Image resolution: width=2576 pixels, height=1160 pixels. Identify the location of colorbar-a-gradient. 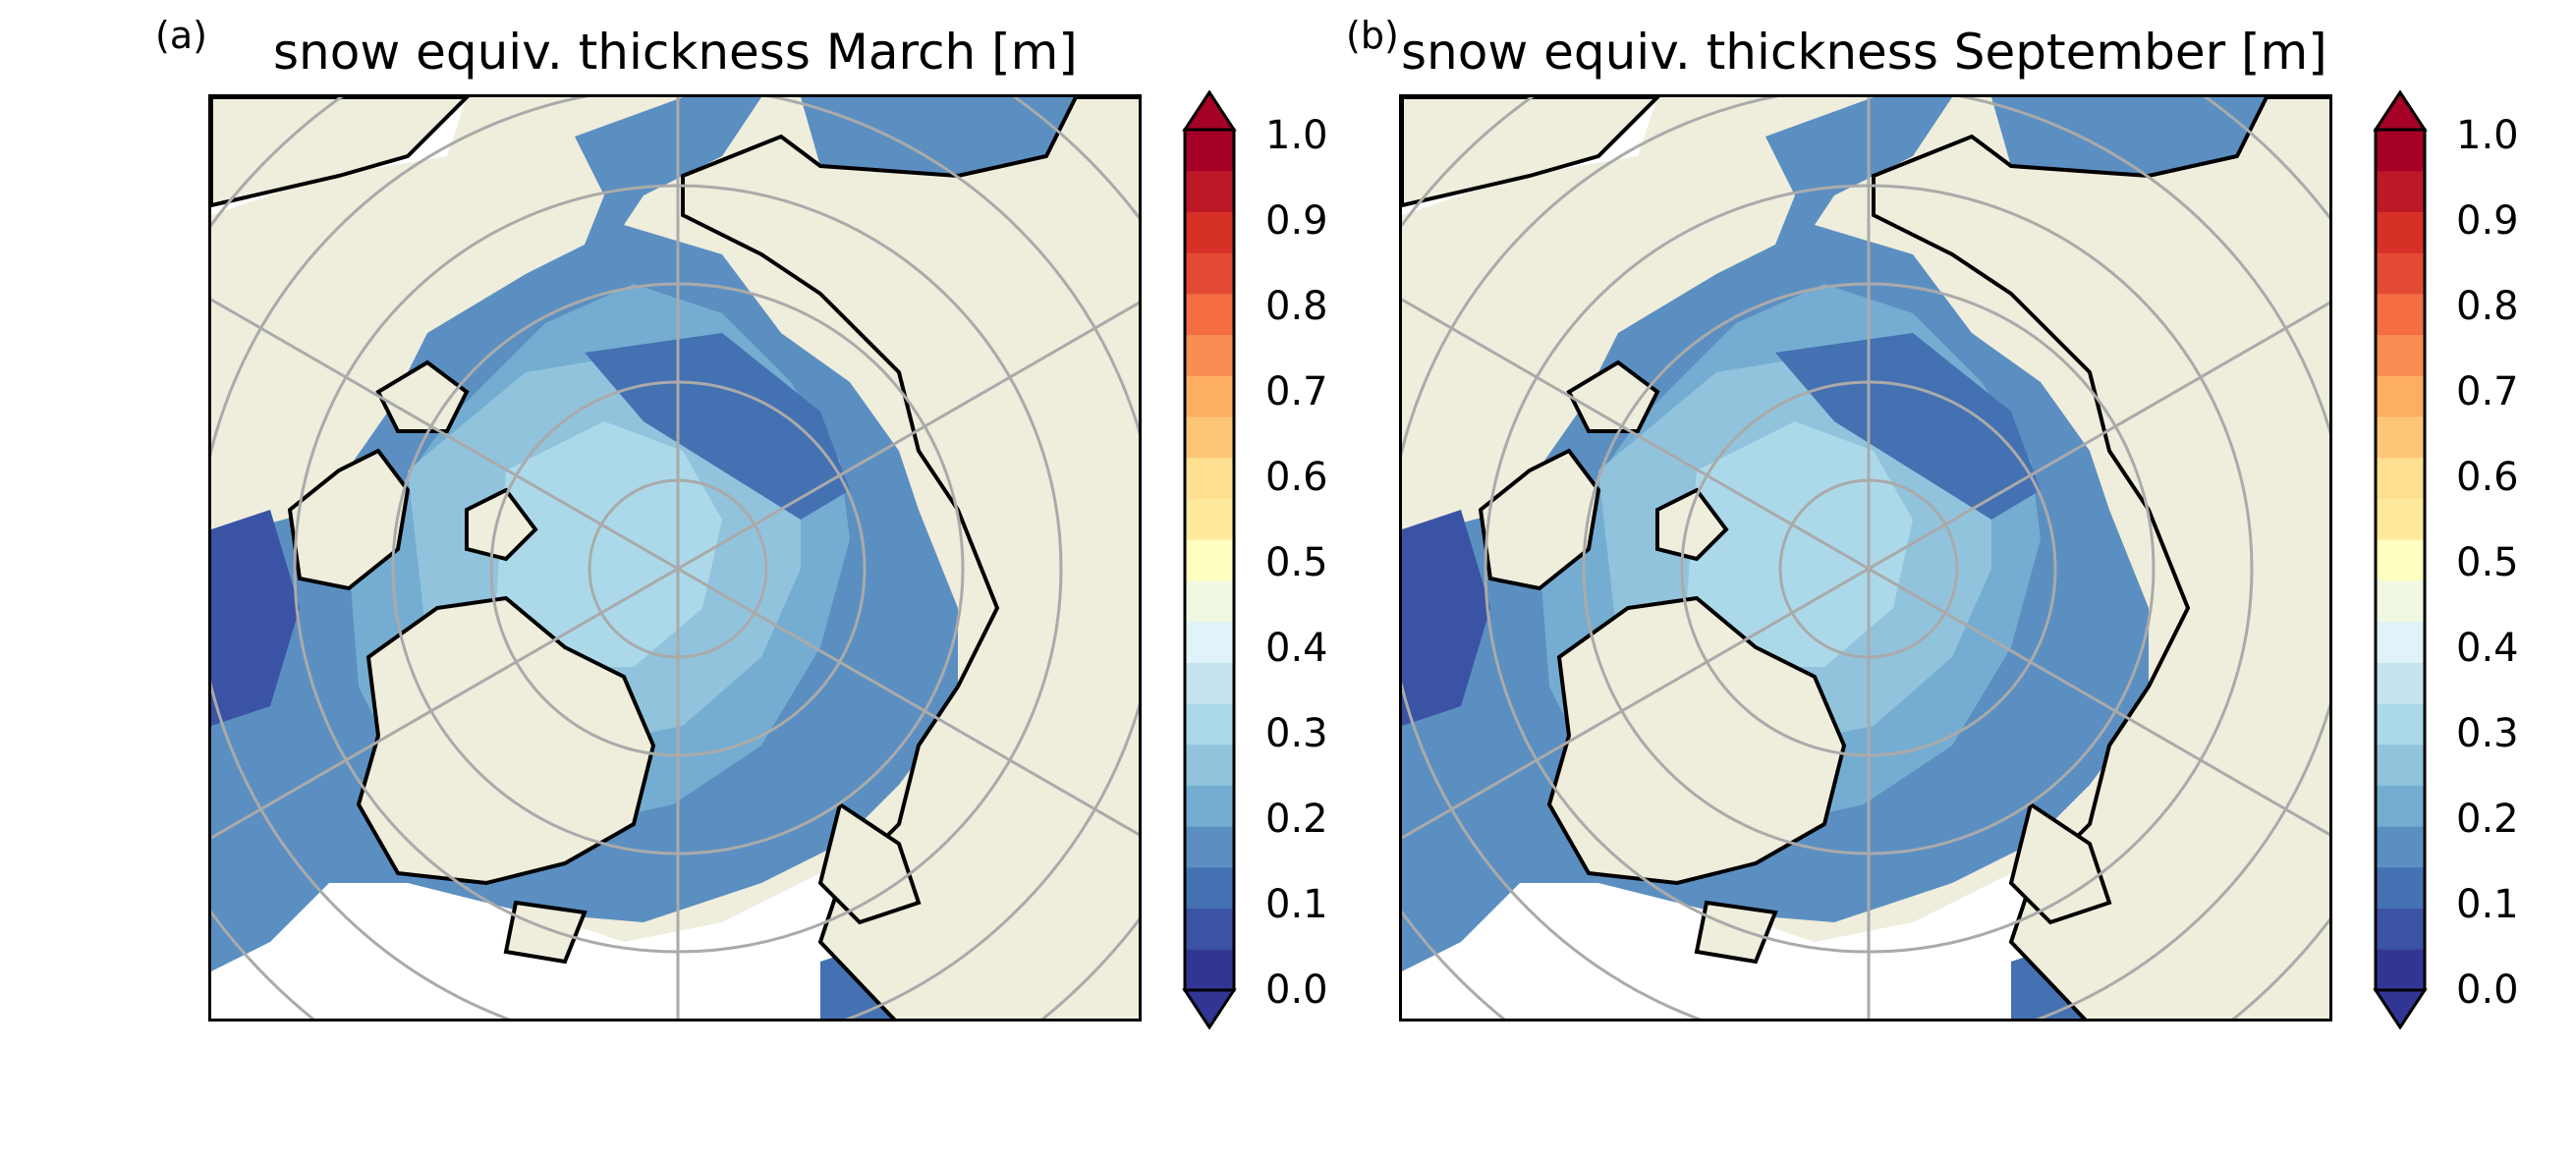
(1209, 559).